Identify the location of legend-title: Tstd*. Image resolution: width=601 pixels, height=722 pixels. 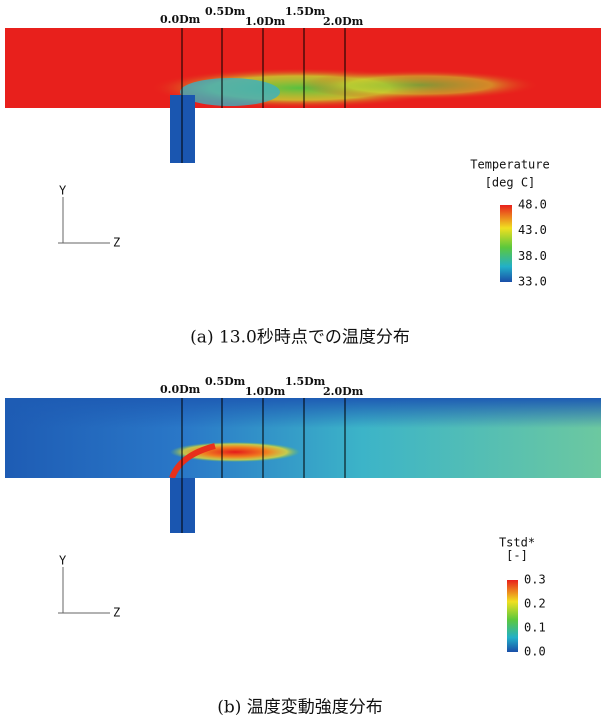
(517, 543).